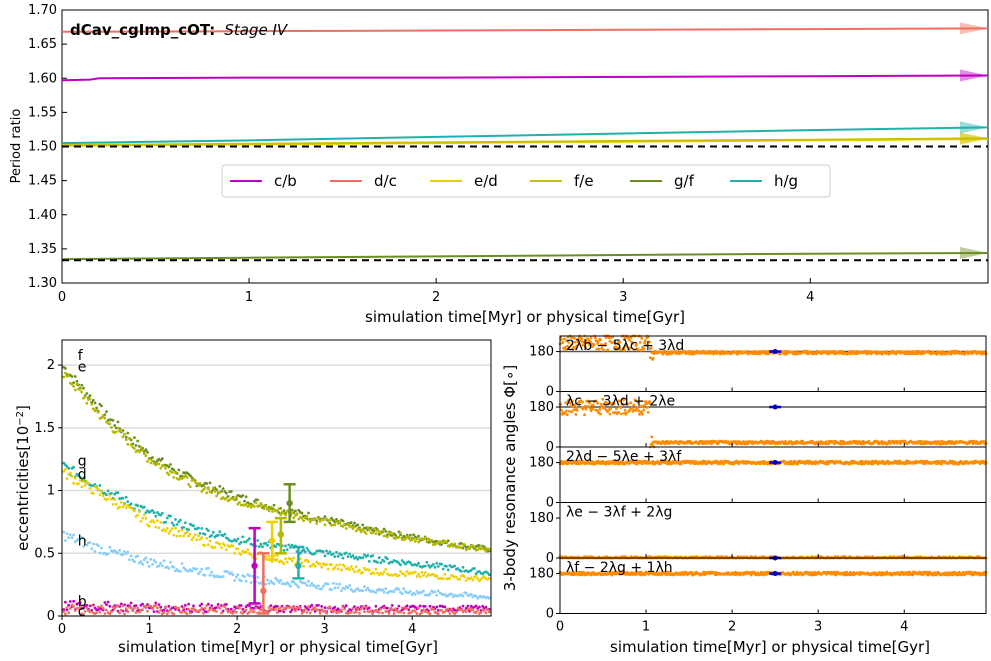 The width and height of the screenshot is (991, 661). Describe the element at coordinates (276, 525) in the screenshot. I see `series-d` at that location.